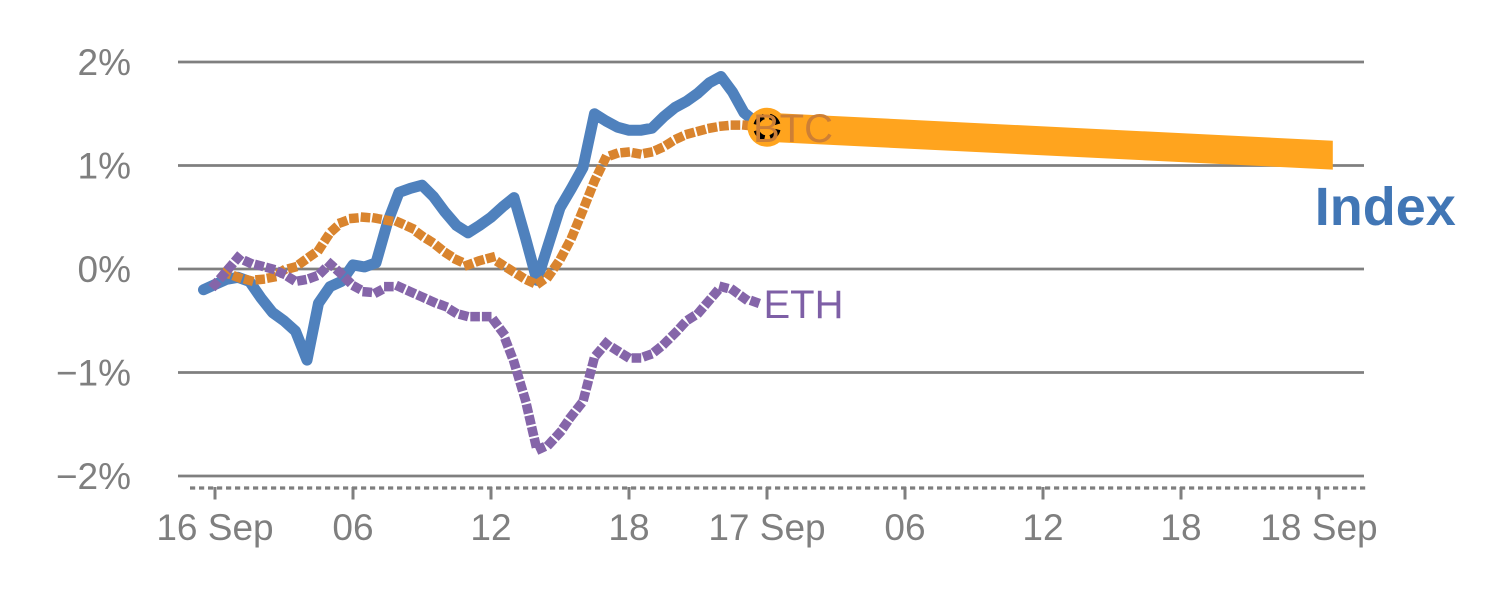 The height and width of the screenshot is (600, 1500). What do you see at coordinates (1180, 527) in the screenshot?
I see `x-tick-label-7: 18` at bounding box center [1180, 527].